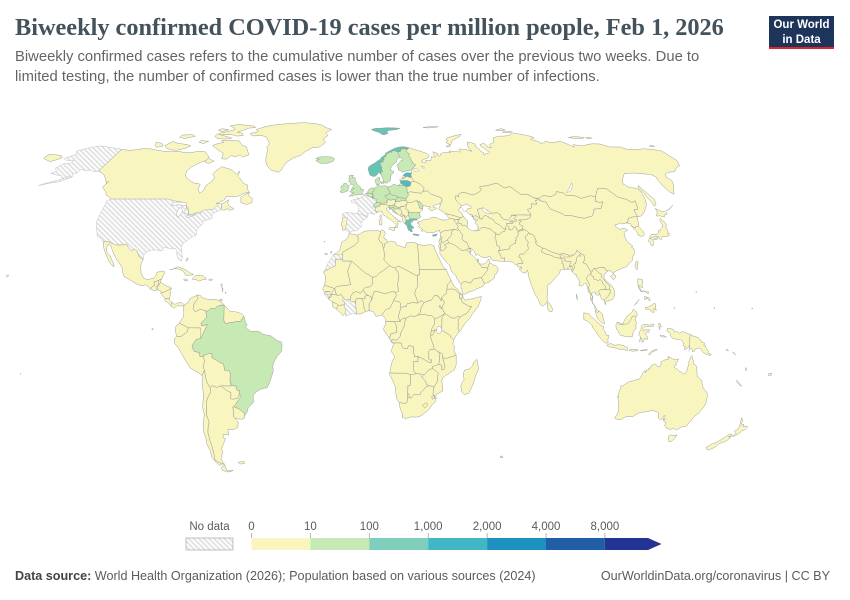 This screenshot has width=850, height=600. Describe the element at coordinates (251, 527) in the screenshot. I see `svg-text: 0` at that location.